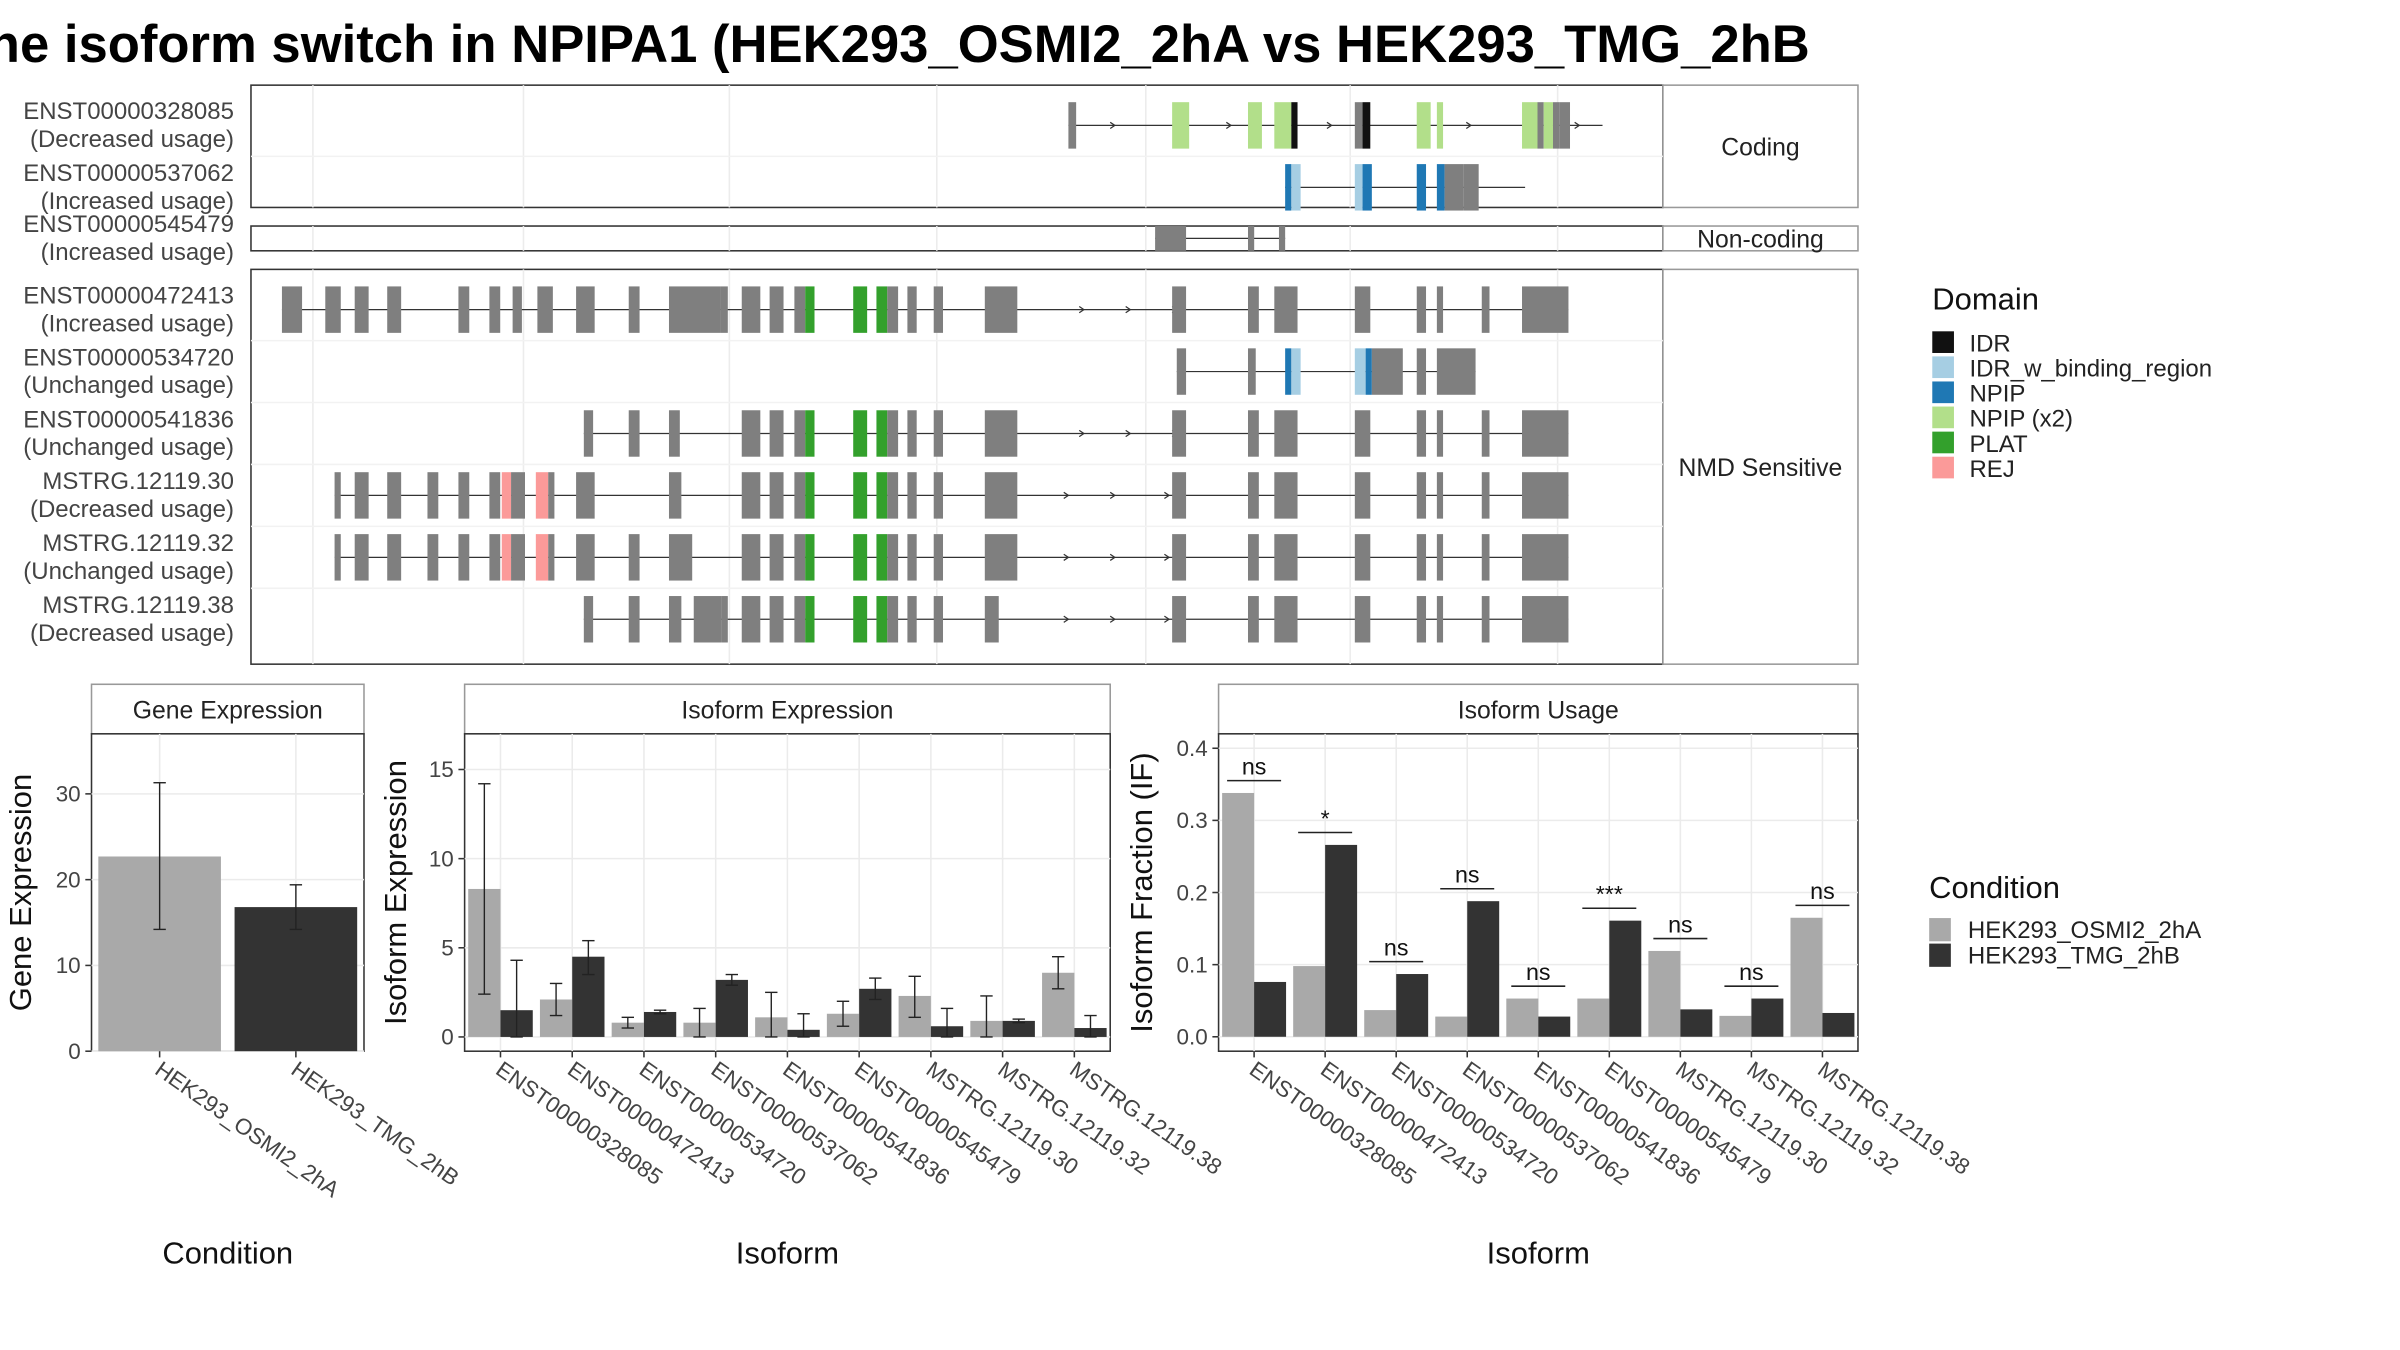  I want to click on y-tick-label: 15, so click(441, 769).